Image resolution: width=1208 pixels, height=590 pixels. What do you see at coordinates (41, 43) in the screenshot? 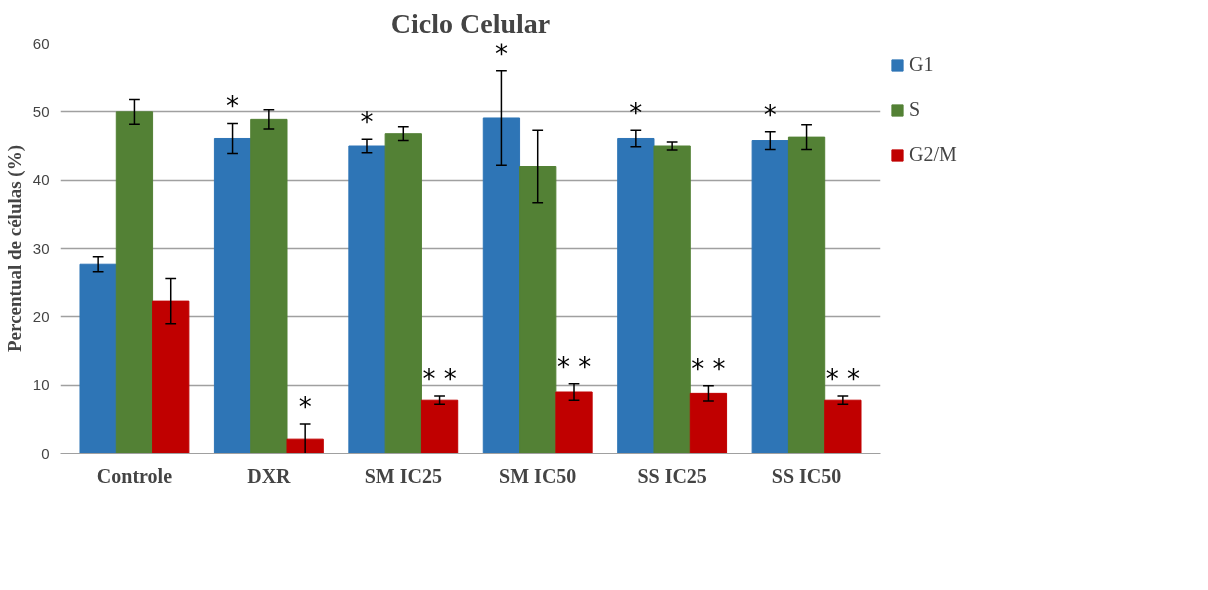
I see `y-tick-label: 60` at bounding box center [41, 43].